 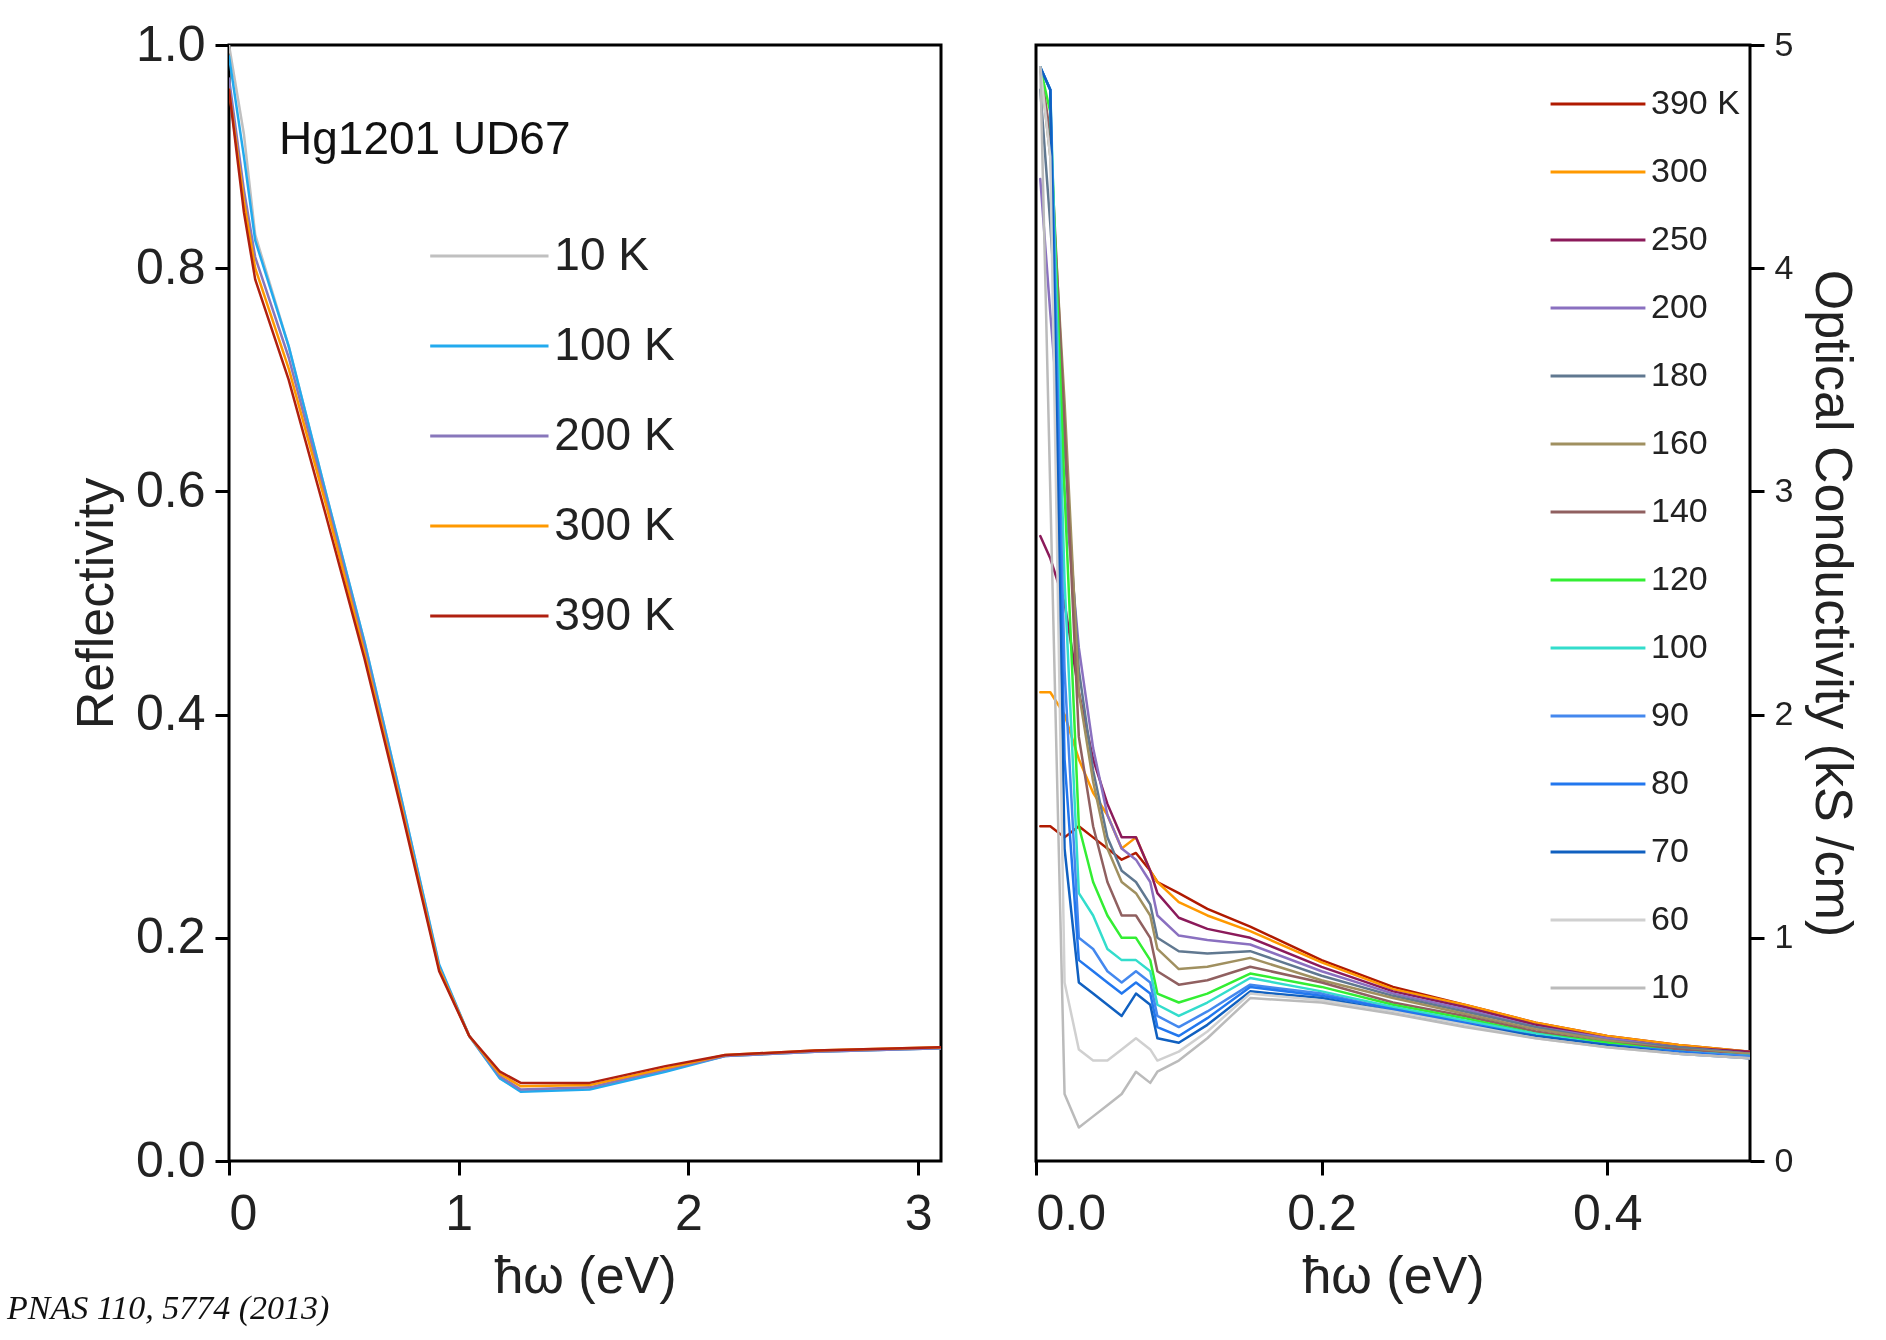 I want to click on legend-label: 60, so click(x=1670, y=918).